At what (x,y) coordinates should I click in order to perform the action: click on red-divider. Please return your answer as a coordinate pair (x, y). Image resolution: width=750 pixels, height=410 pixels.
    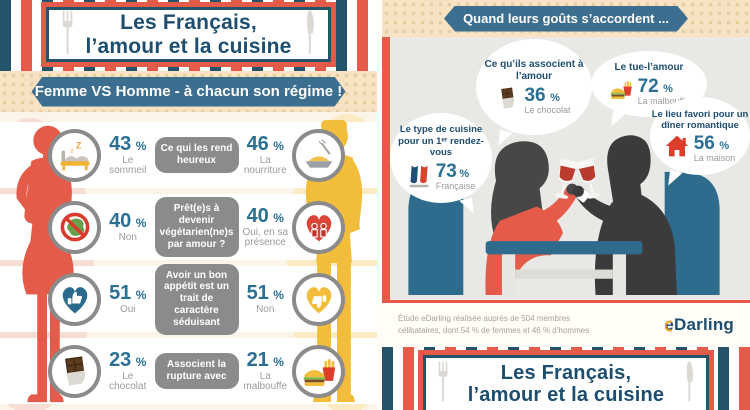
    Looking at the image, I should click on (566, 301).